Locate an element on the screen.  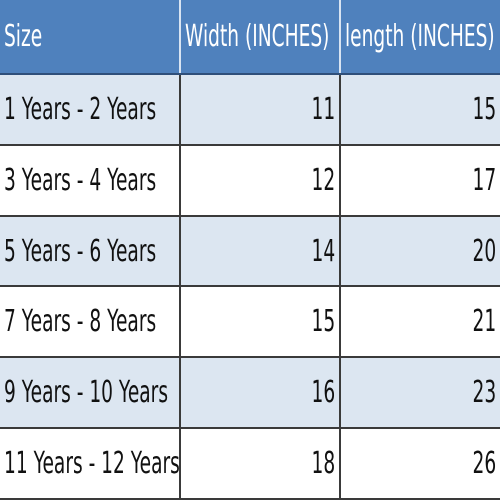
size-cell: 9 Years - 10 Years is located at coordinates (90, 393).